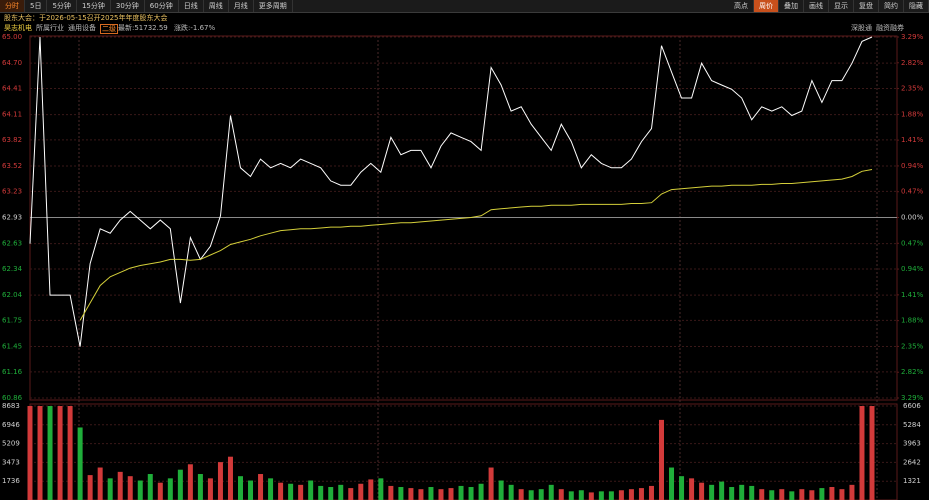 This screenshot has width=929, height=500. What do you see at coordinates (11, 406) in the screenshot?
I see `volume-tick-label: 8683` at bounding box center [11, 406].